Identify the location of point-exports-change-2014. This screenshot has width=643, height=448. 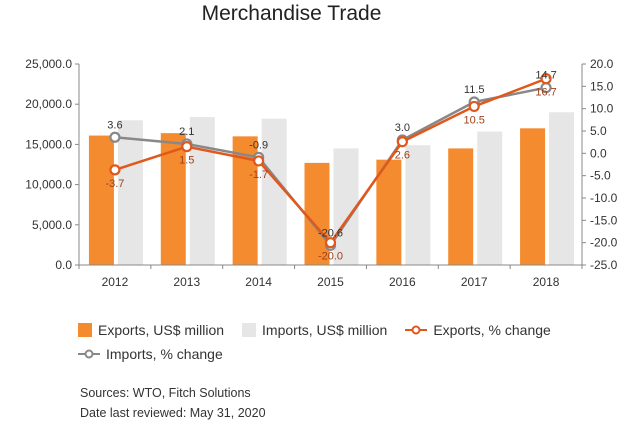
(259, 161).